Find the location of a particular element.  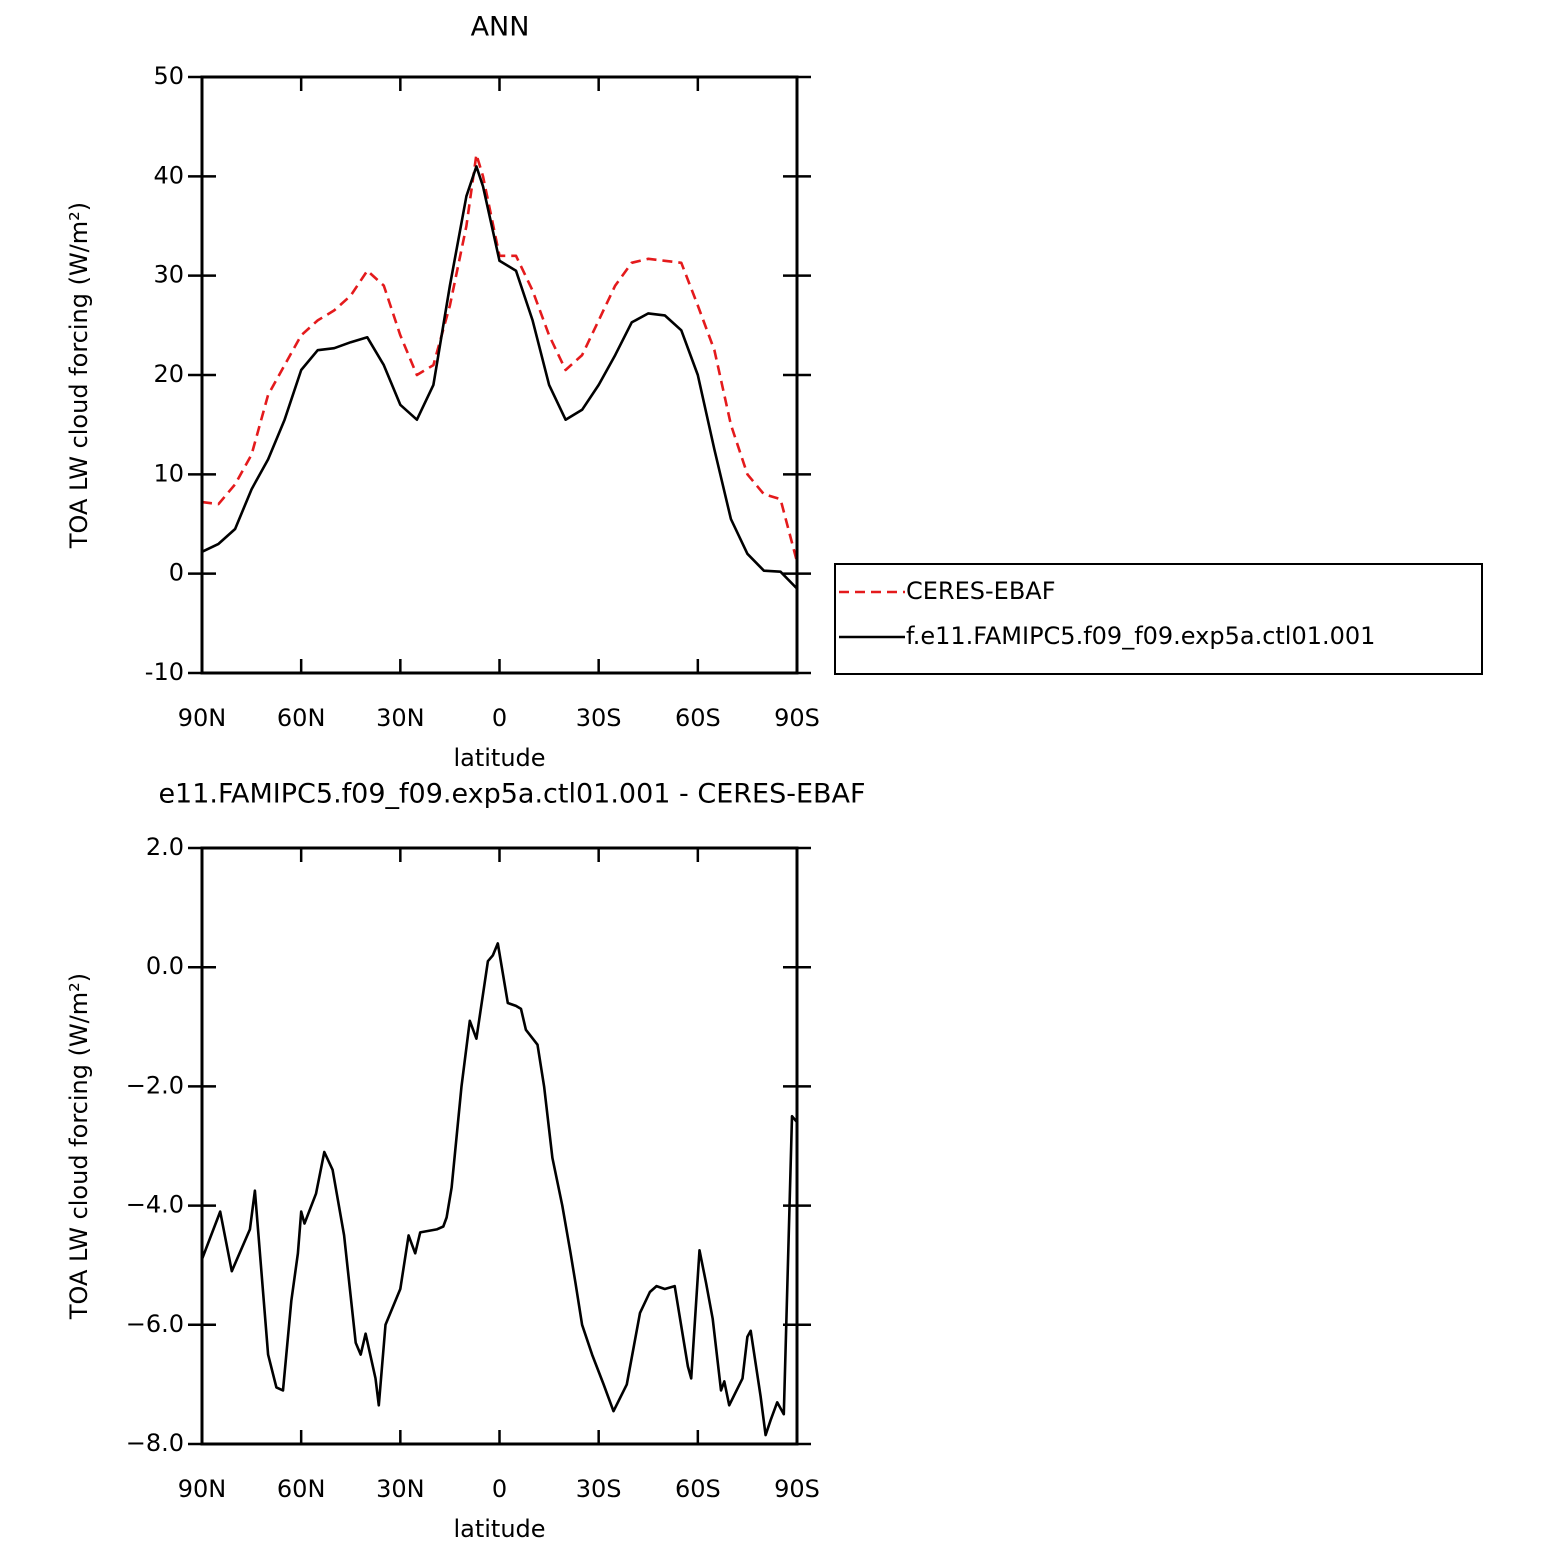

chart-title: ANN is located at coordinates (500, 27).